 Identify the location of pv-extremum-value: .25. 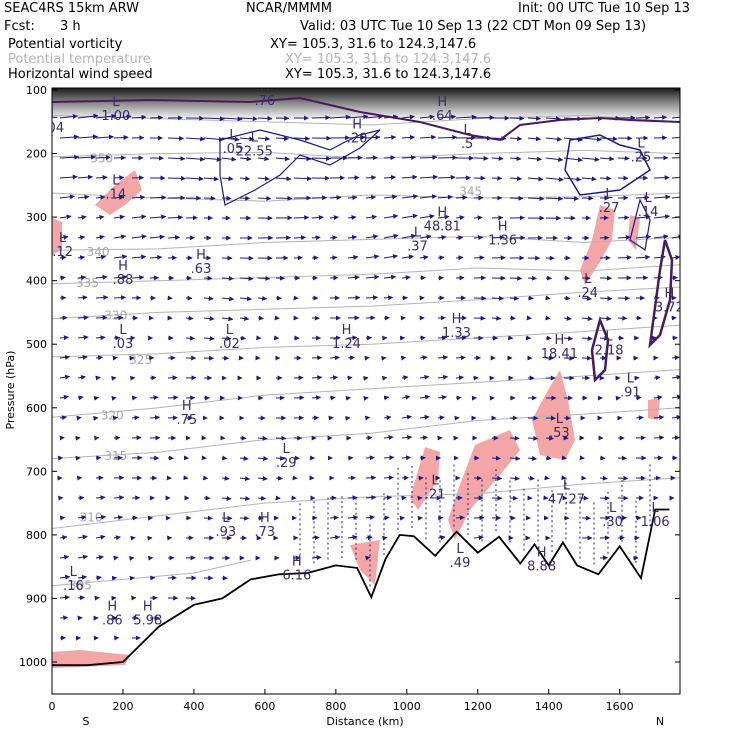
(641, 158).